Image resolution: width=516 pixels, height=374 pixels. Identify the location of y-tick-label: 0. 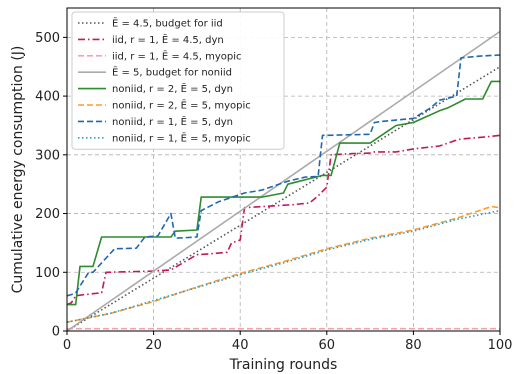
(56, 332).